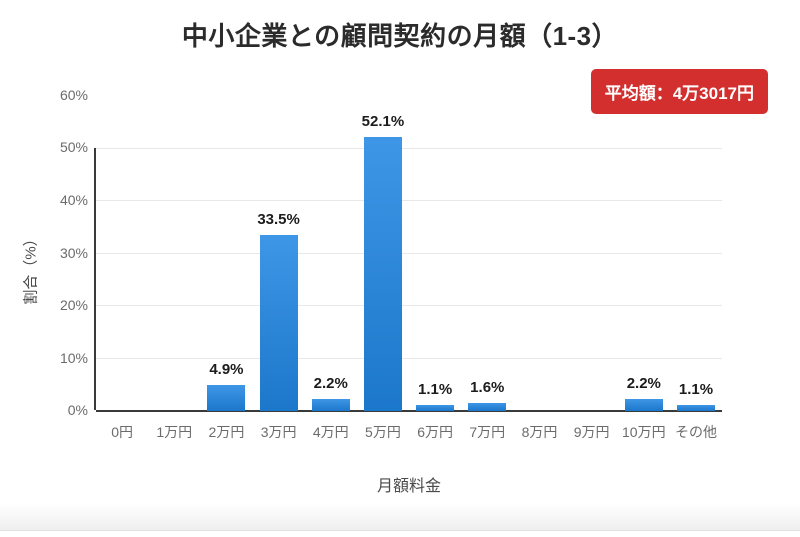 The height and width of the screenshot is (537, 800). I want to click on bar-value-label: 1.6%, so click(487, 387).